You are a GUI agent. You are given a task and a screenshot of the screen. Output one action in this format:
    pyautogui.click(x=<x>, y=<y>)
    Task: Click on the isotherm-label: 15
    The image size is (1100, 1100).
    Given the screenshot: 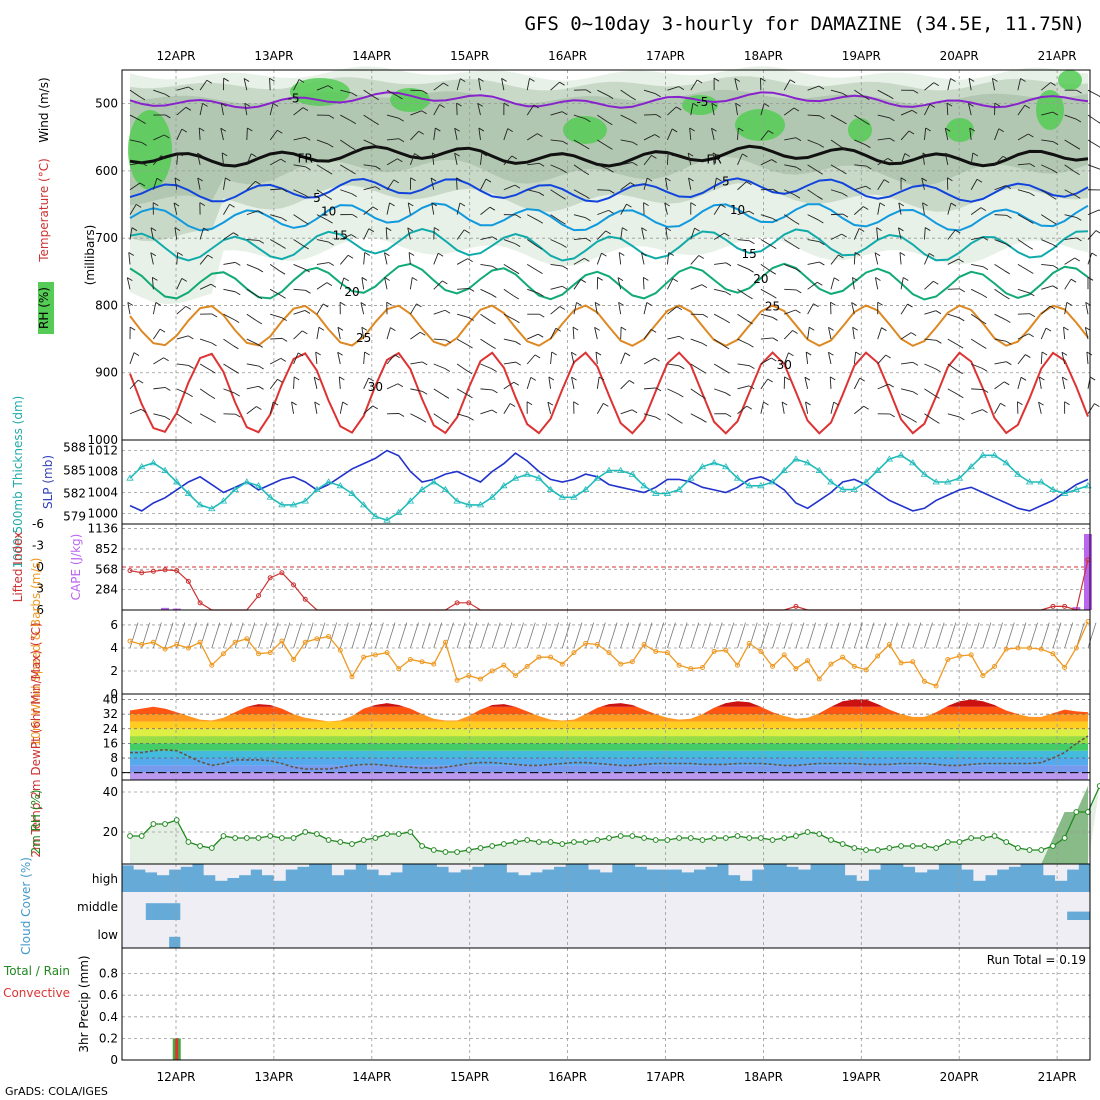 What is the action you would take?
    pyautogui.click(x=340, y=235)
    